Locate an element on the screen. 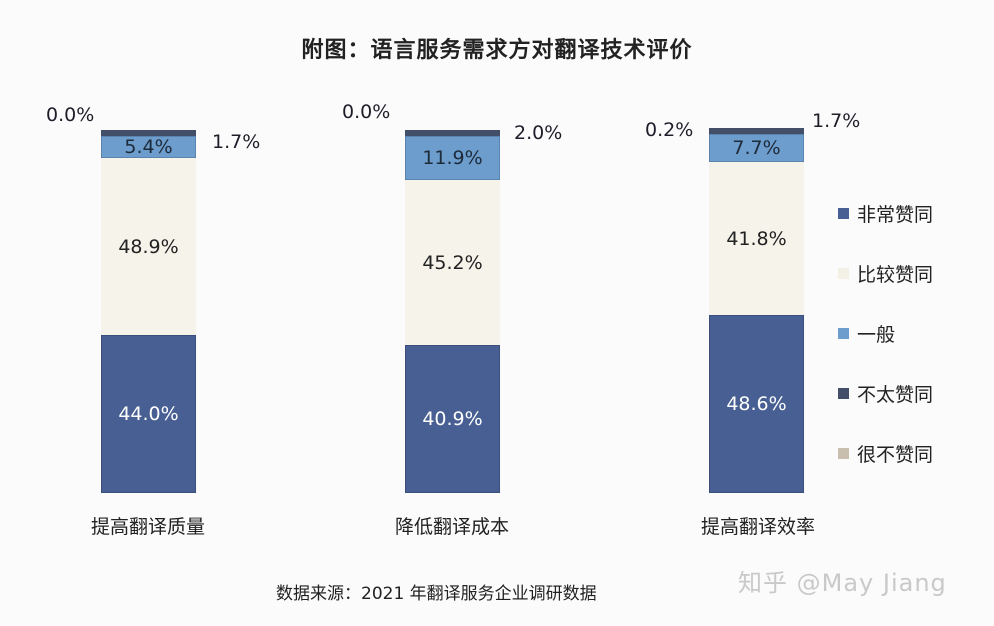 Image resolution: width=994 pixels, height=626 pixels. segment-neutral: 7.7% is located at coordinates (756, 148).